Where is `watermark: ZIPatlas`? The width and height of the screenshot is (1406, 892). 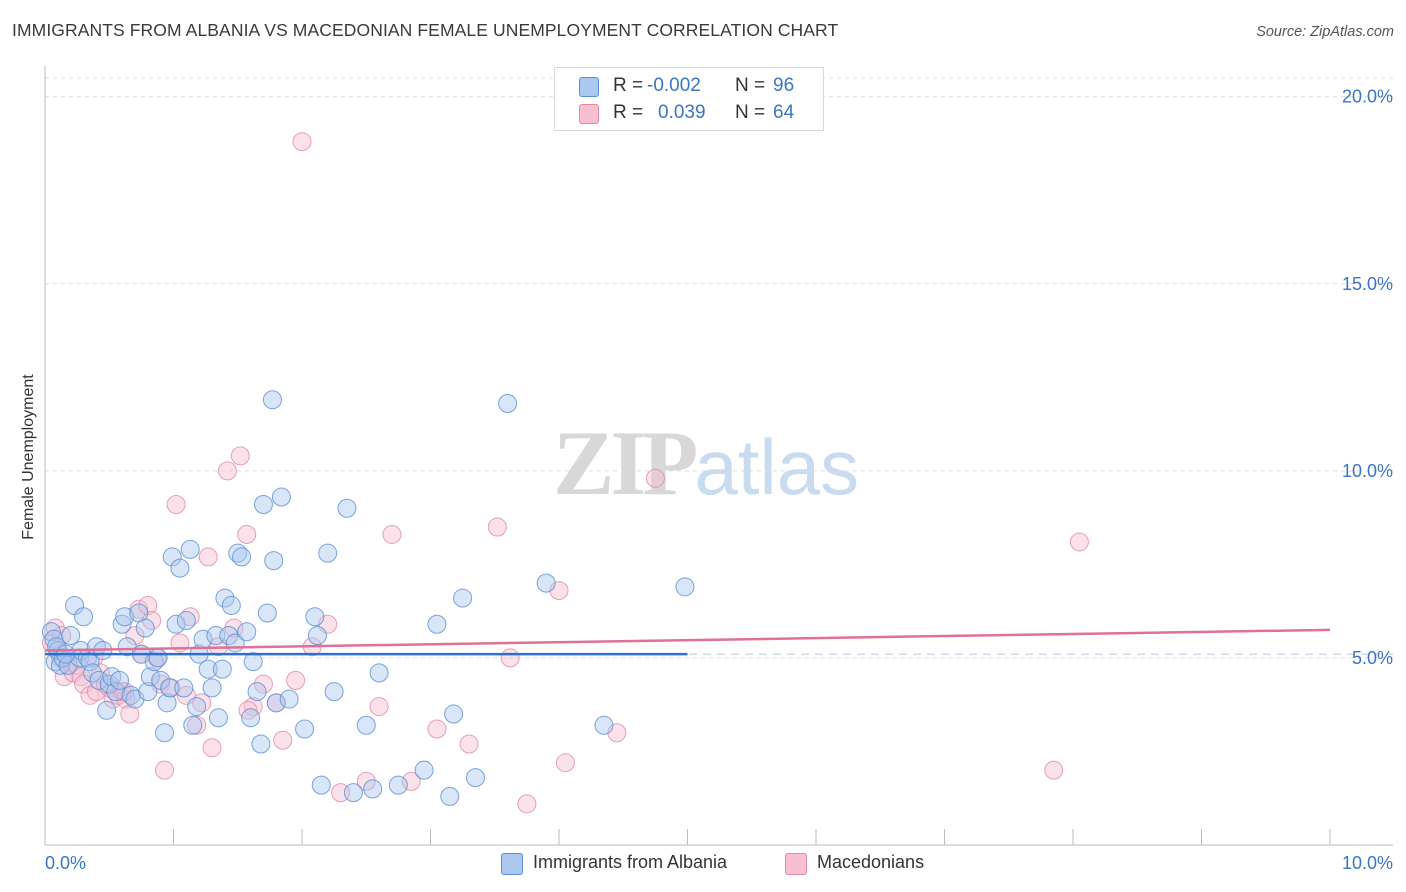
watermark: ZIPatlas is located at coordinates (706, 463).